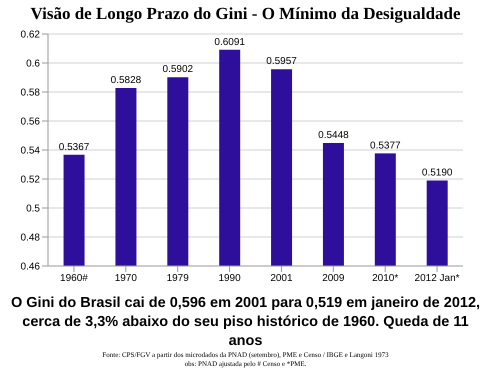 The height and width of the screenshot is (371, 491). What do you see at coordinates (230, 278) in the screenshot?
I see `x-tick-label: 1990` at bounding box center [230, 278].